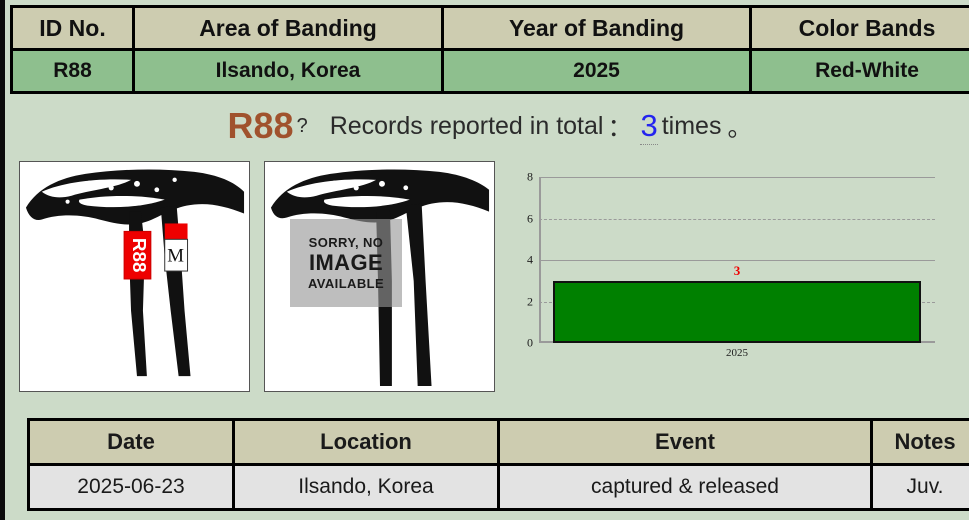 The width and height of the screenshot is (969, 520). What do you see at coordinates (530, 259) in the screenshot?
I see `chart-y-tick-4: 4` at bounding box center [530, 259].